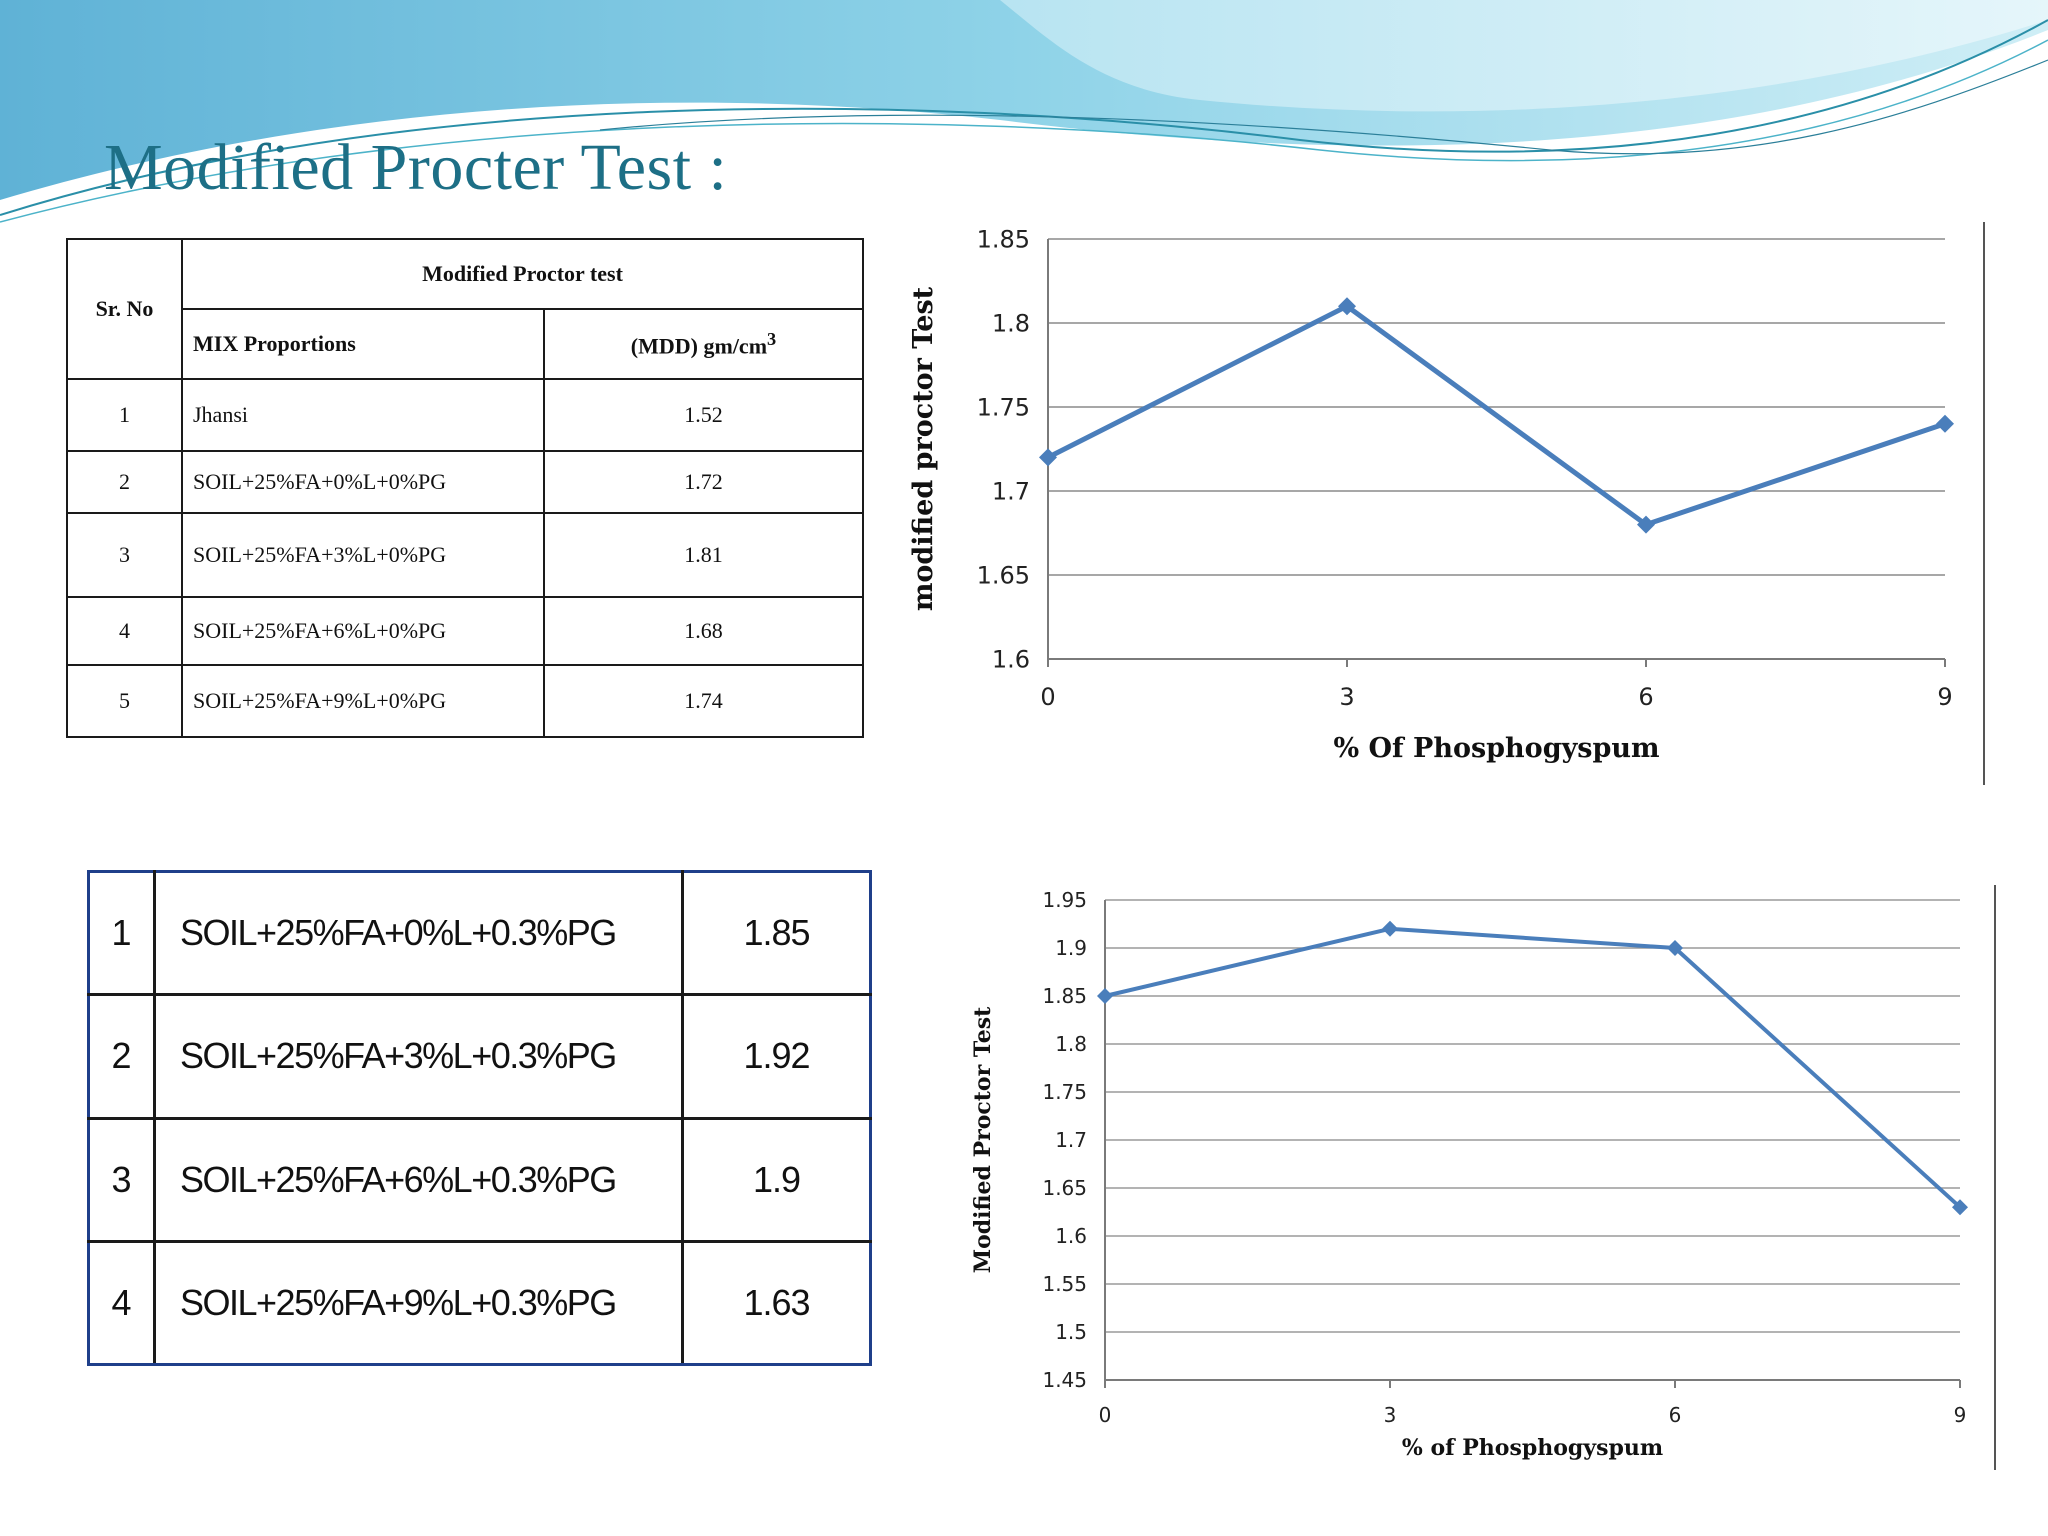 The image size is (2048, 1536). What do you see at coordinates (703, 415) in the screenshot?
I see `table-row-mdd: 1.52` at bounding box center [703, 415].